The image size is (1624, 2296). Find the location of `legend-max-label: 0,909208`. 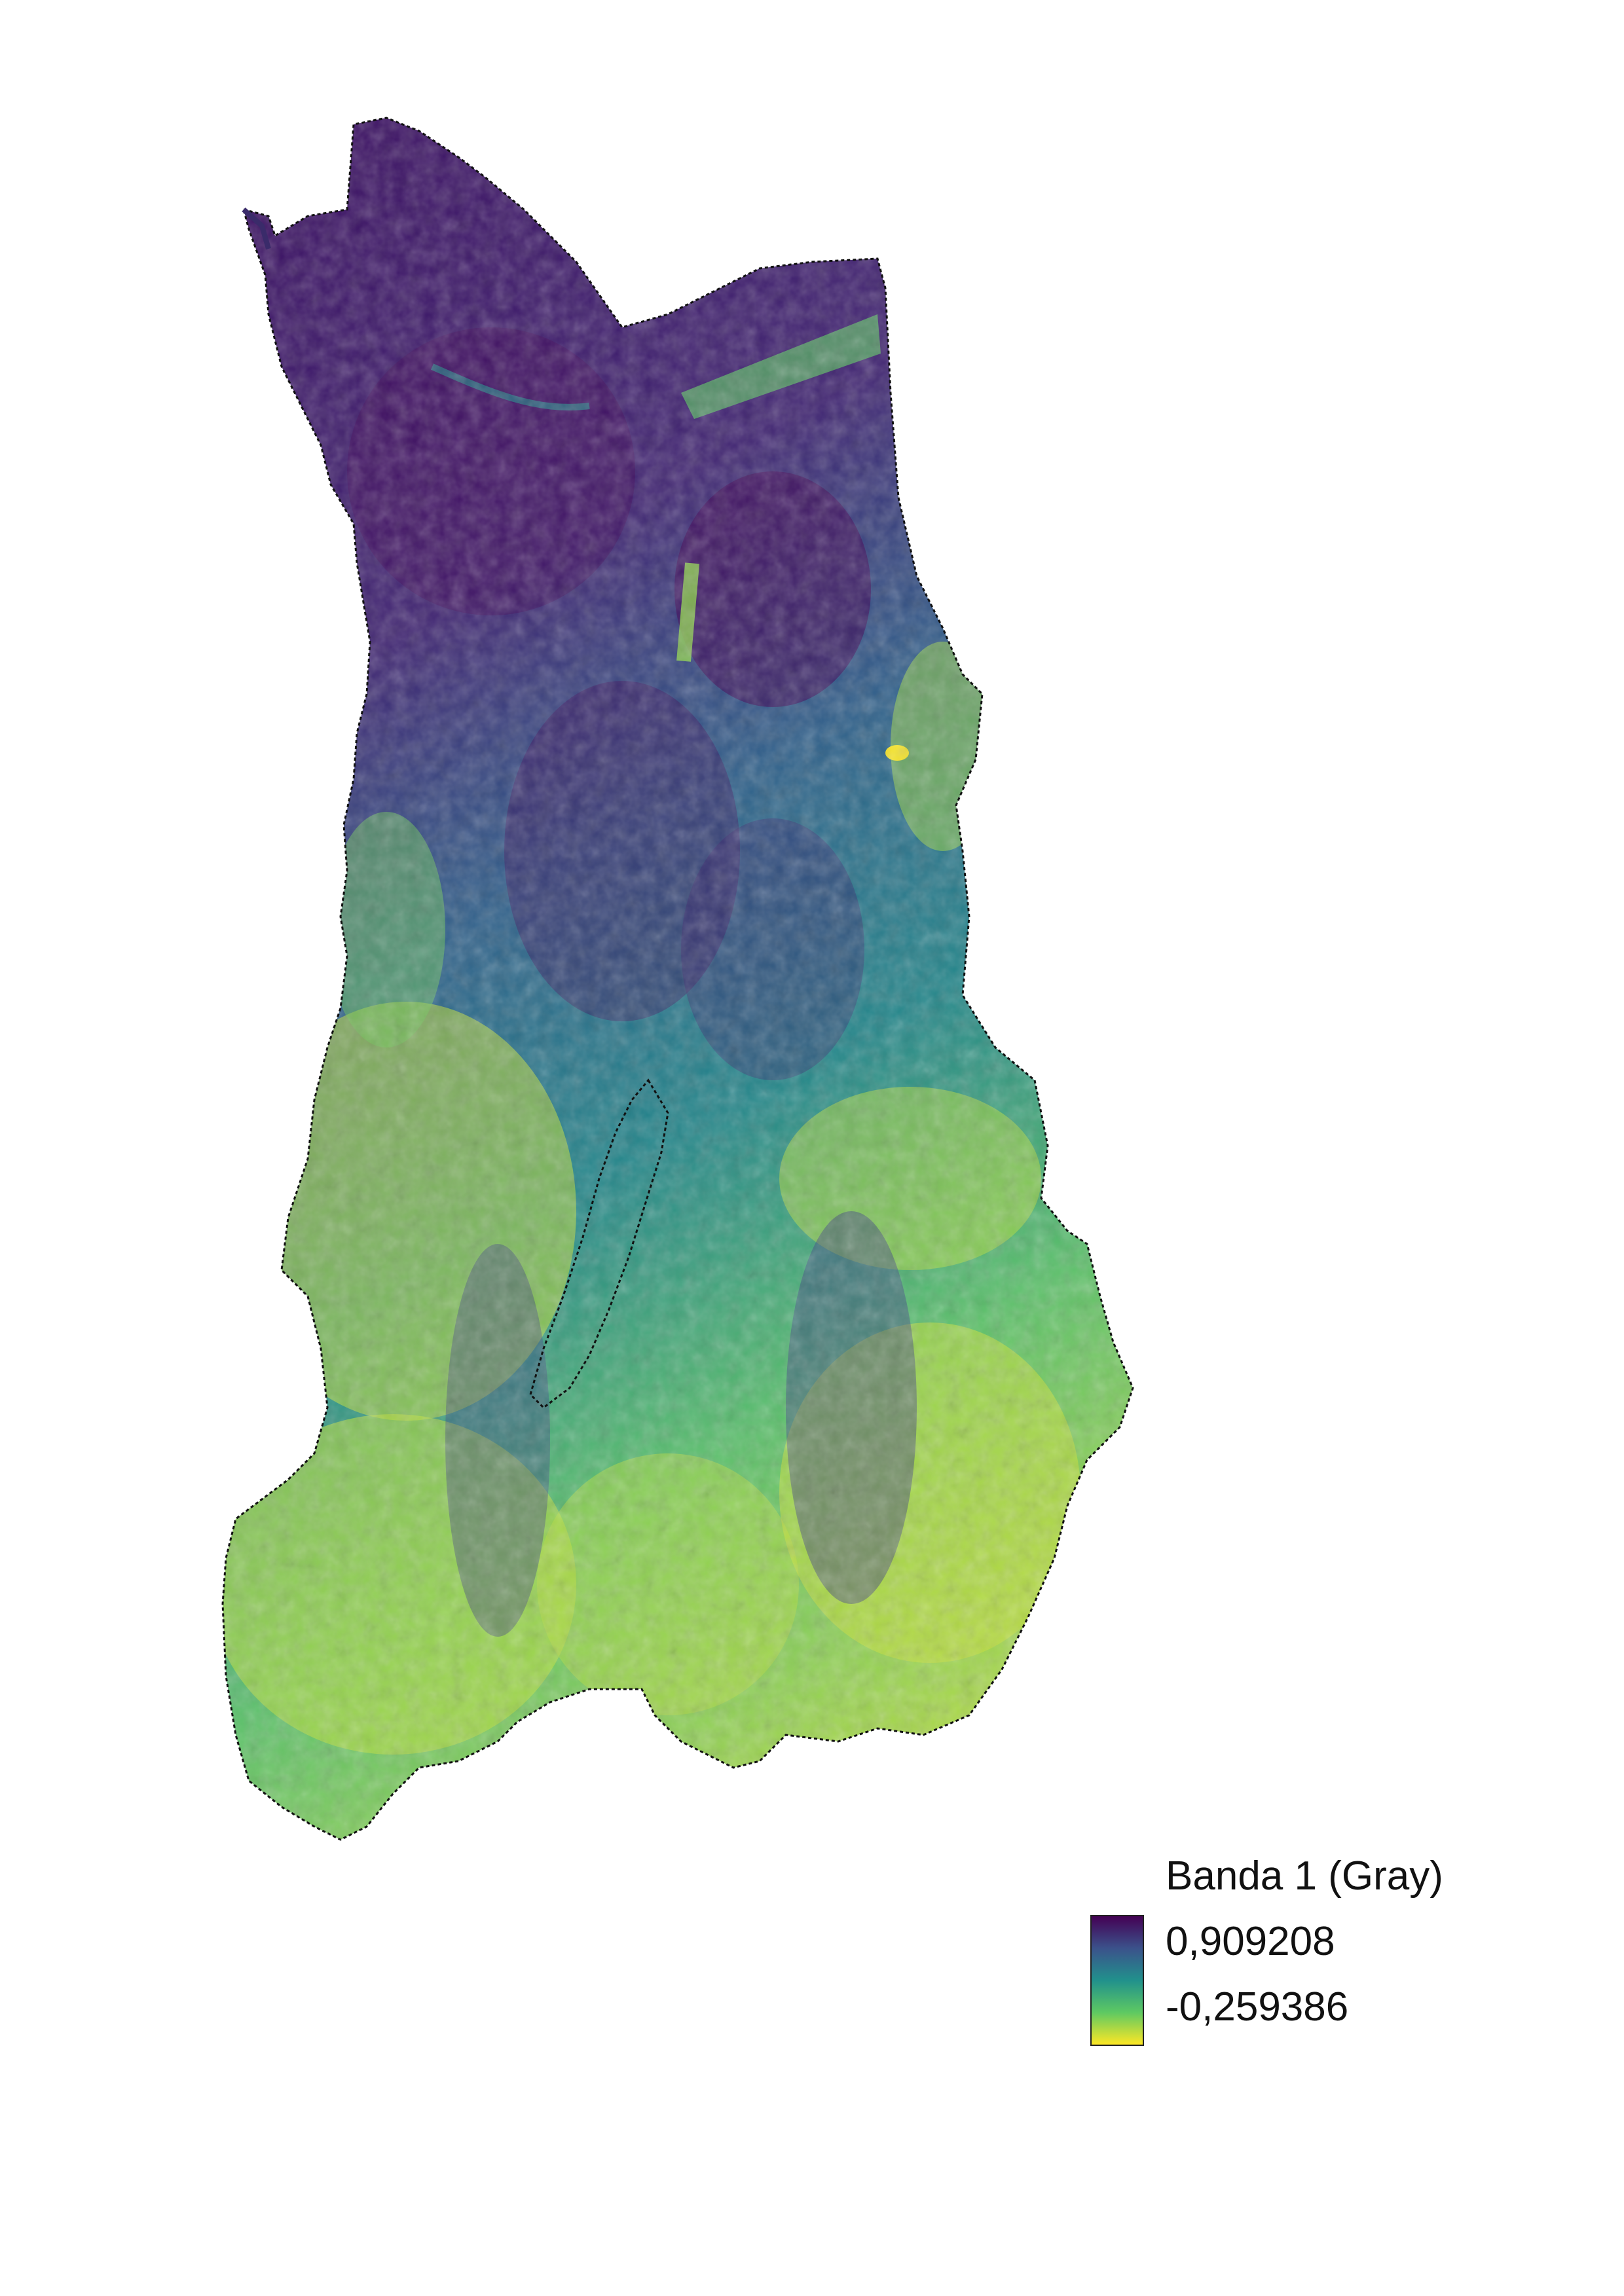

legend-max-label: 0,909208 is located at coordinates (1250, 1941).